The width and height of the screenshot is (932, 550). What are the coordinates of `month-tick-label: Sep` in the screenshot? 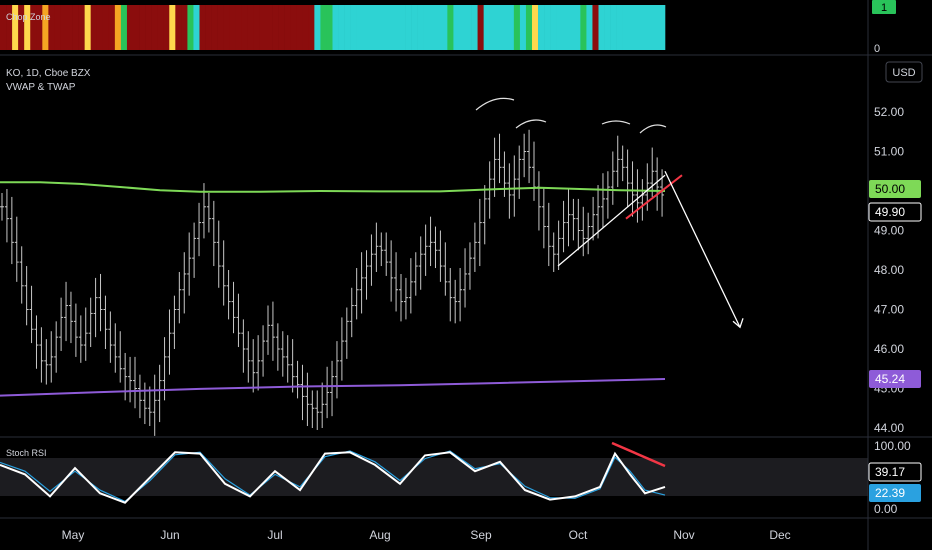 It's located at (481, 535).